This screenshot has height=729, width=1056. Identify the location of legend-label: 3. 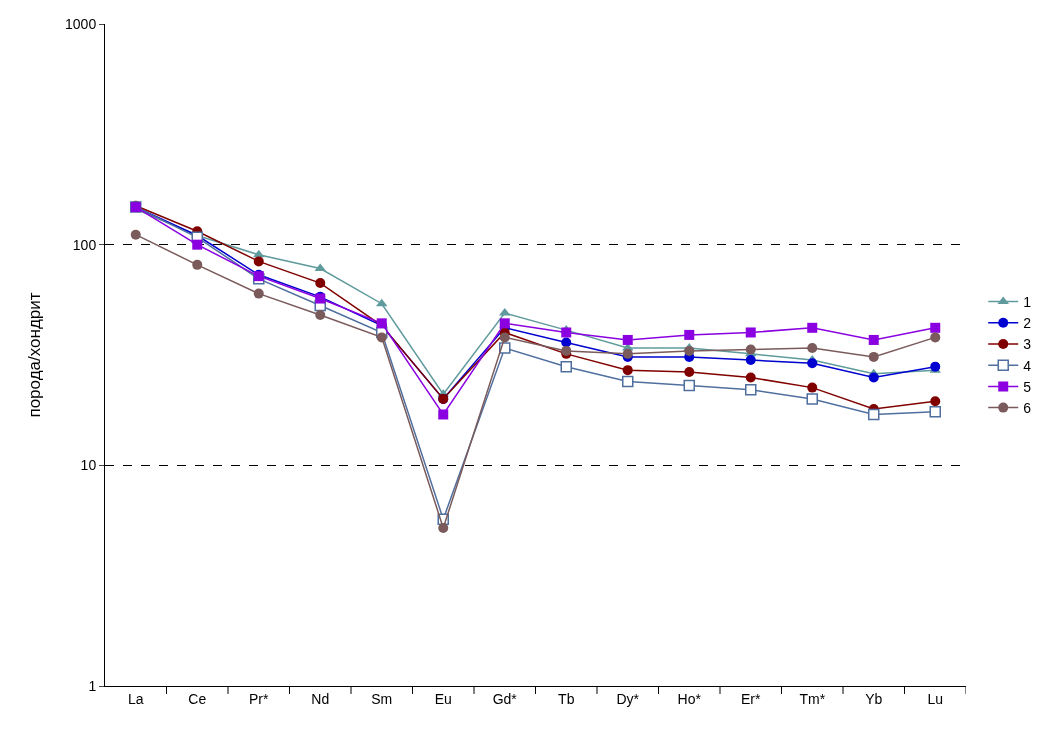
(1027, 344).